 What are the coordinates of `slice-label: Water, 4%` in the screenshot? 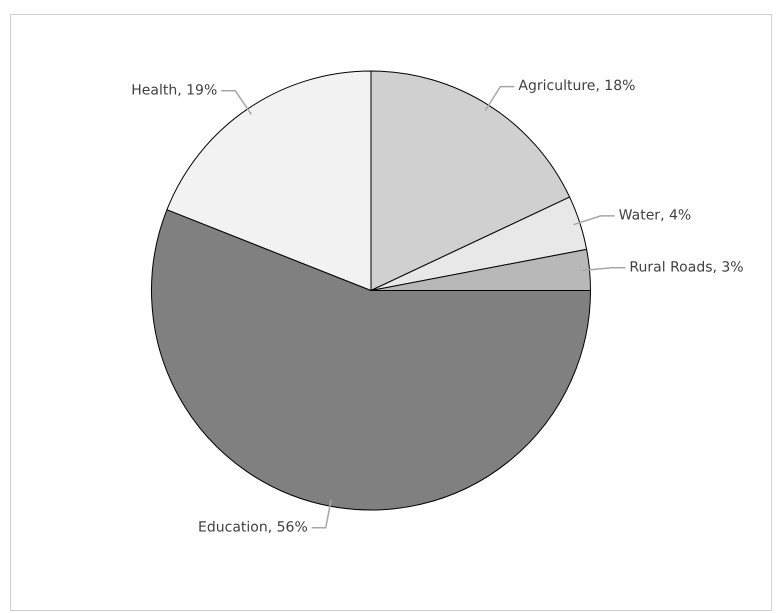 It's located at (655, 216).